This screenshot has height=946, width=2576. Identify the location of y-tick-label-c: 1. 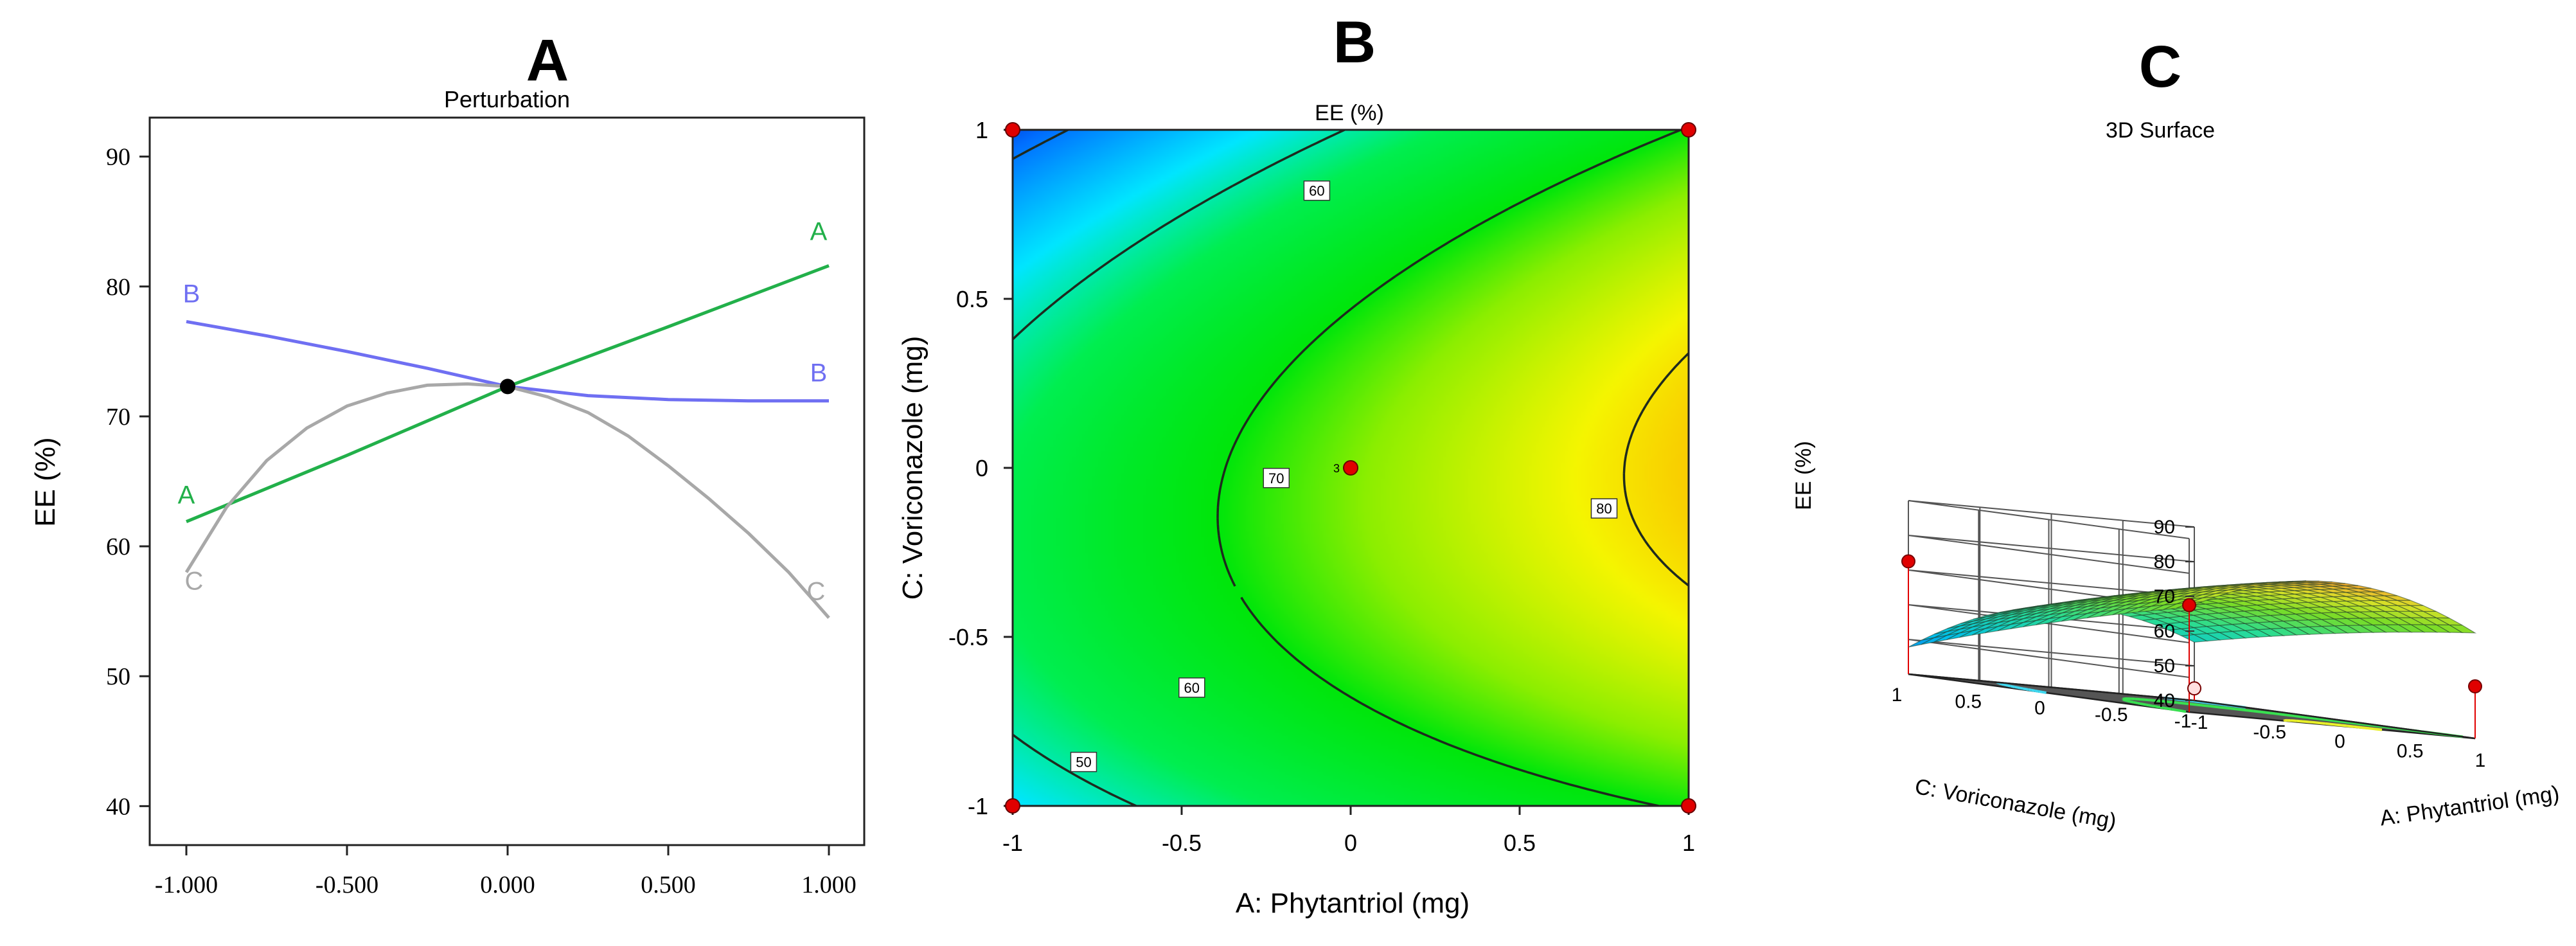
(1898, 695).